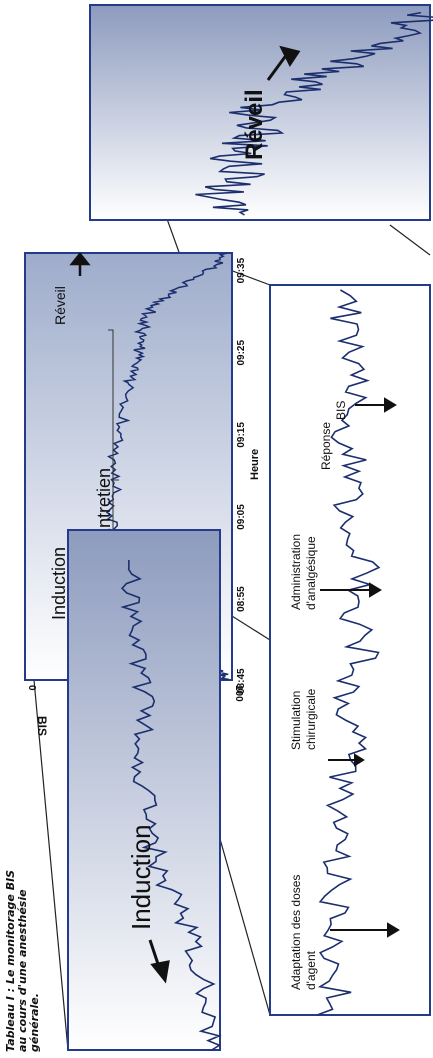 This screenshot has height=1058, width=433. I want to click on reponse-label-2: BIS, so click(341, 410).